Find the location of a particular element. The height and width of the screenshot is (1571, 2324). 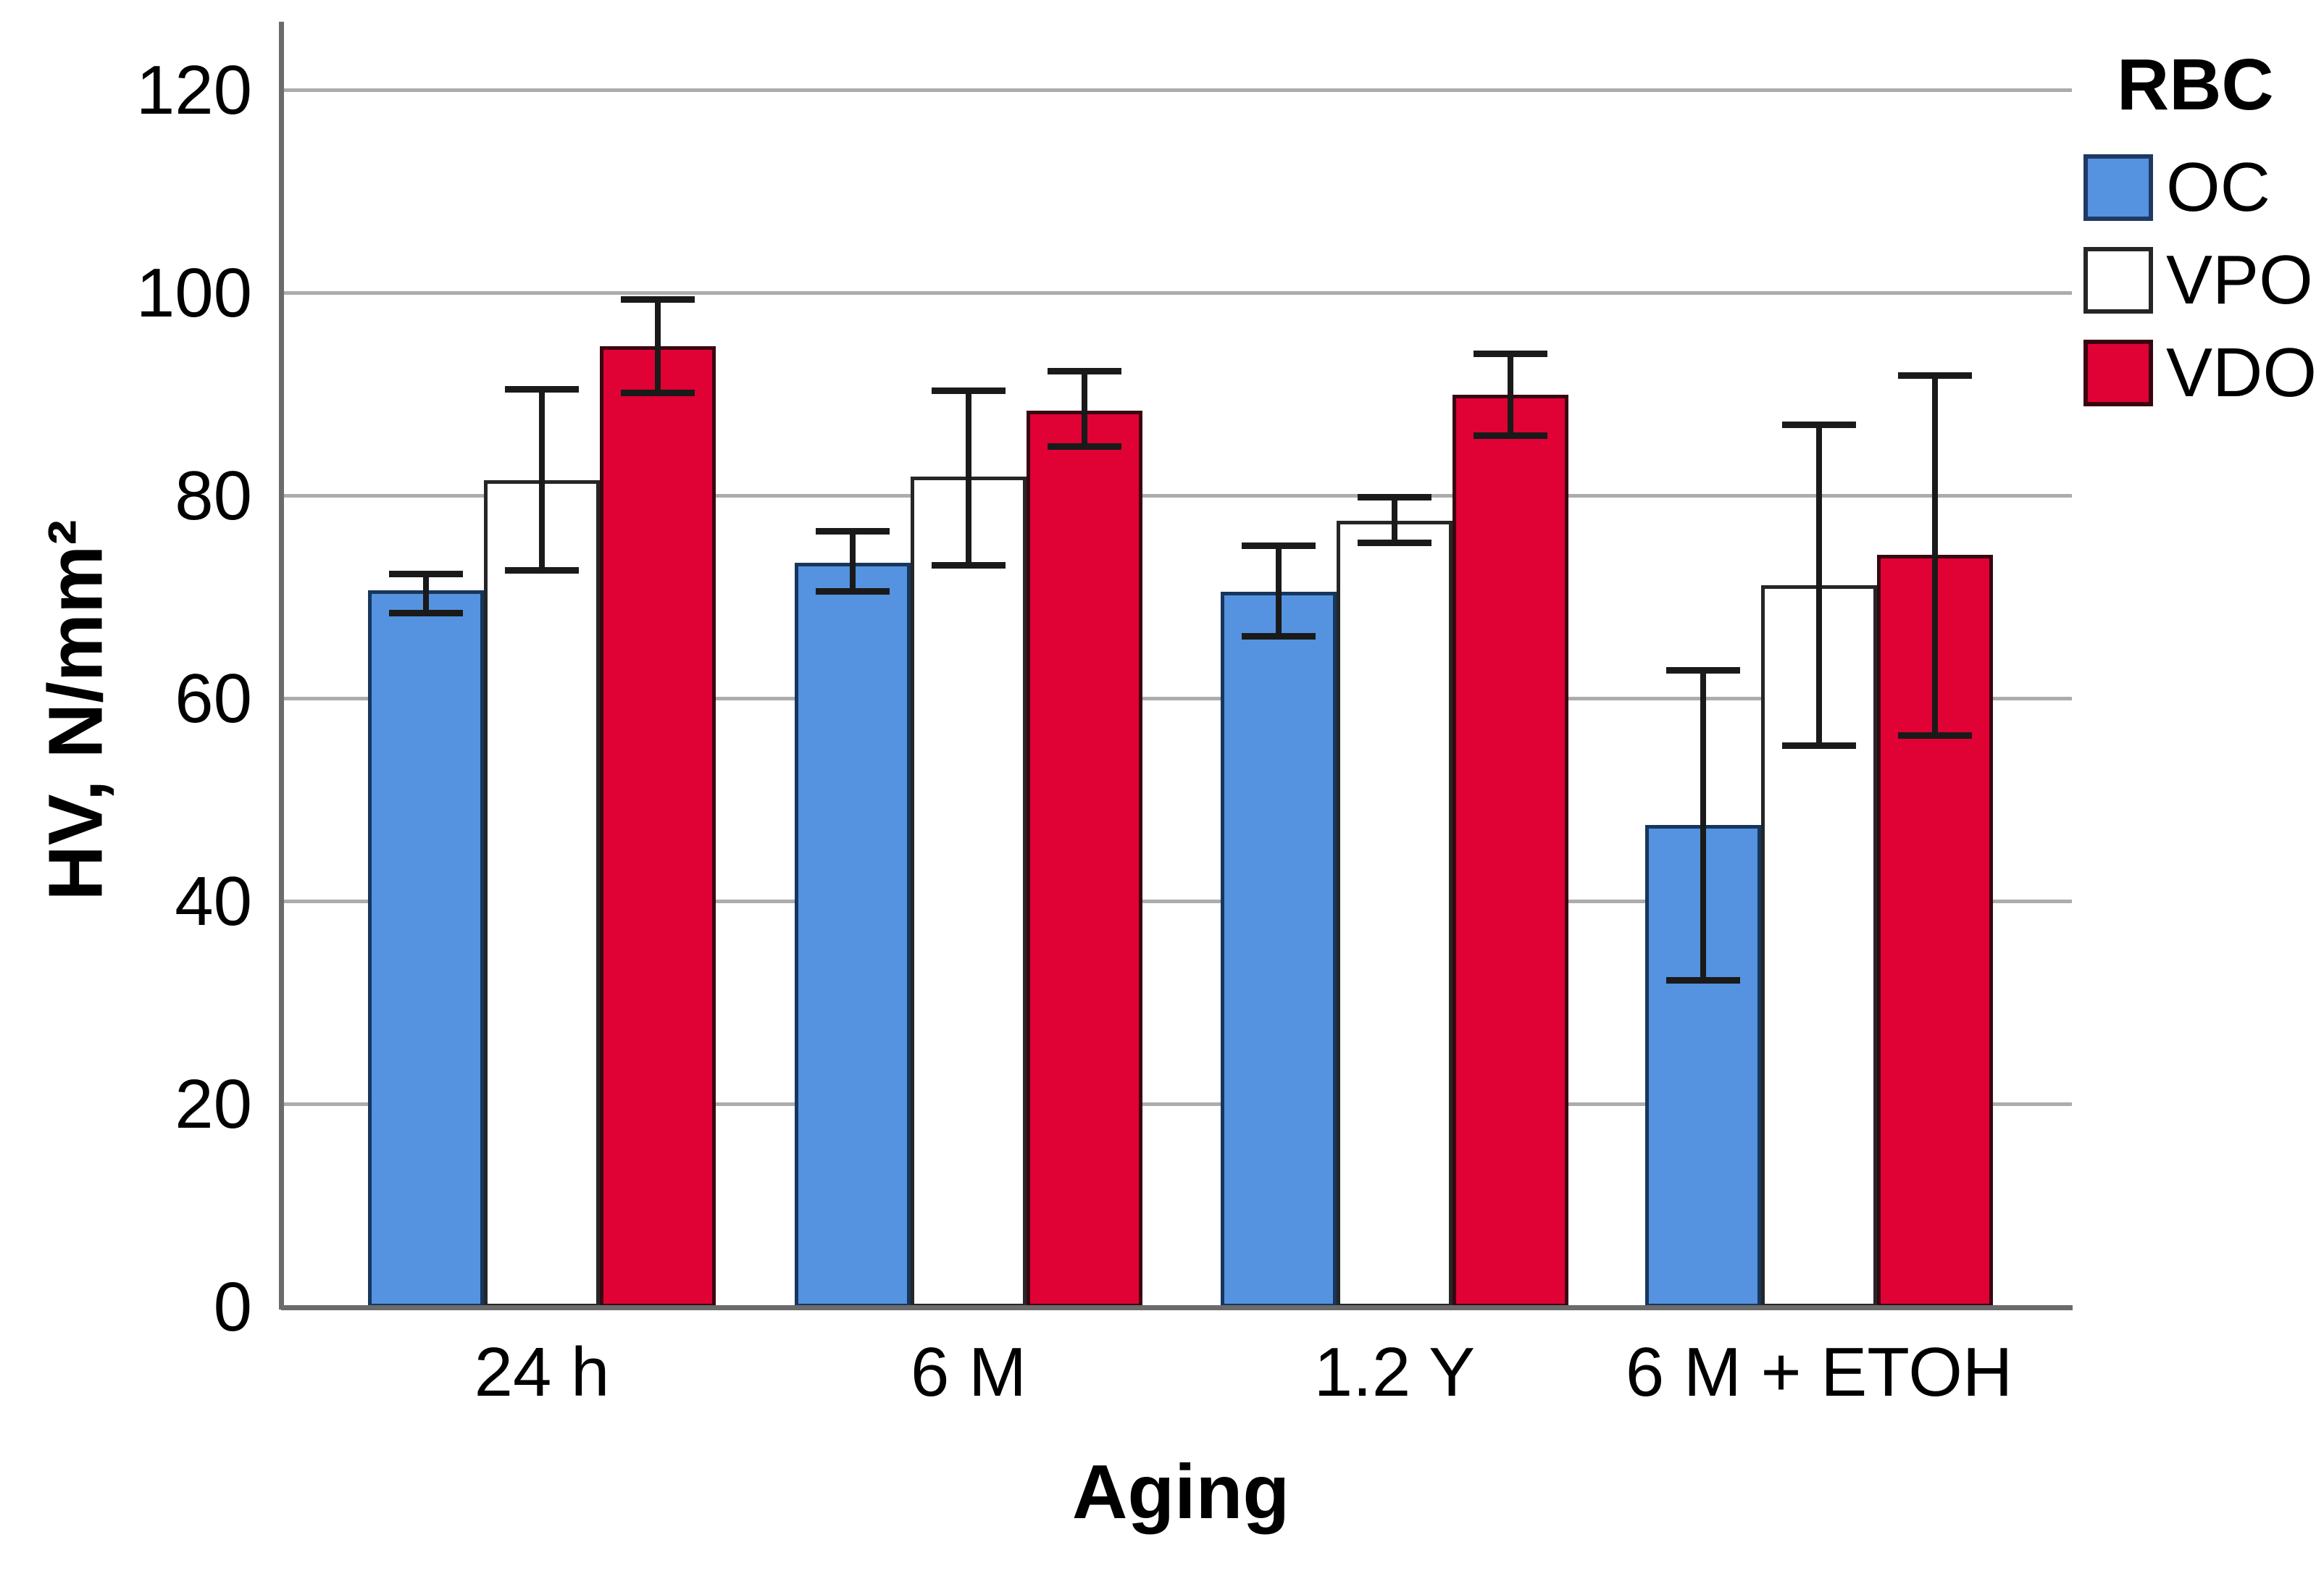

y-tick-label-80: 80 is located at coordinates (214, 496).